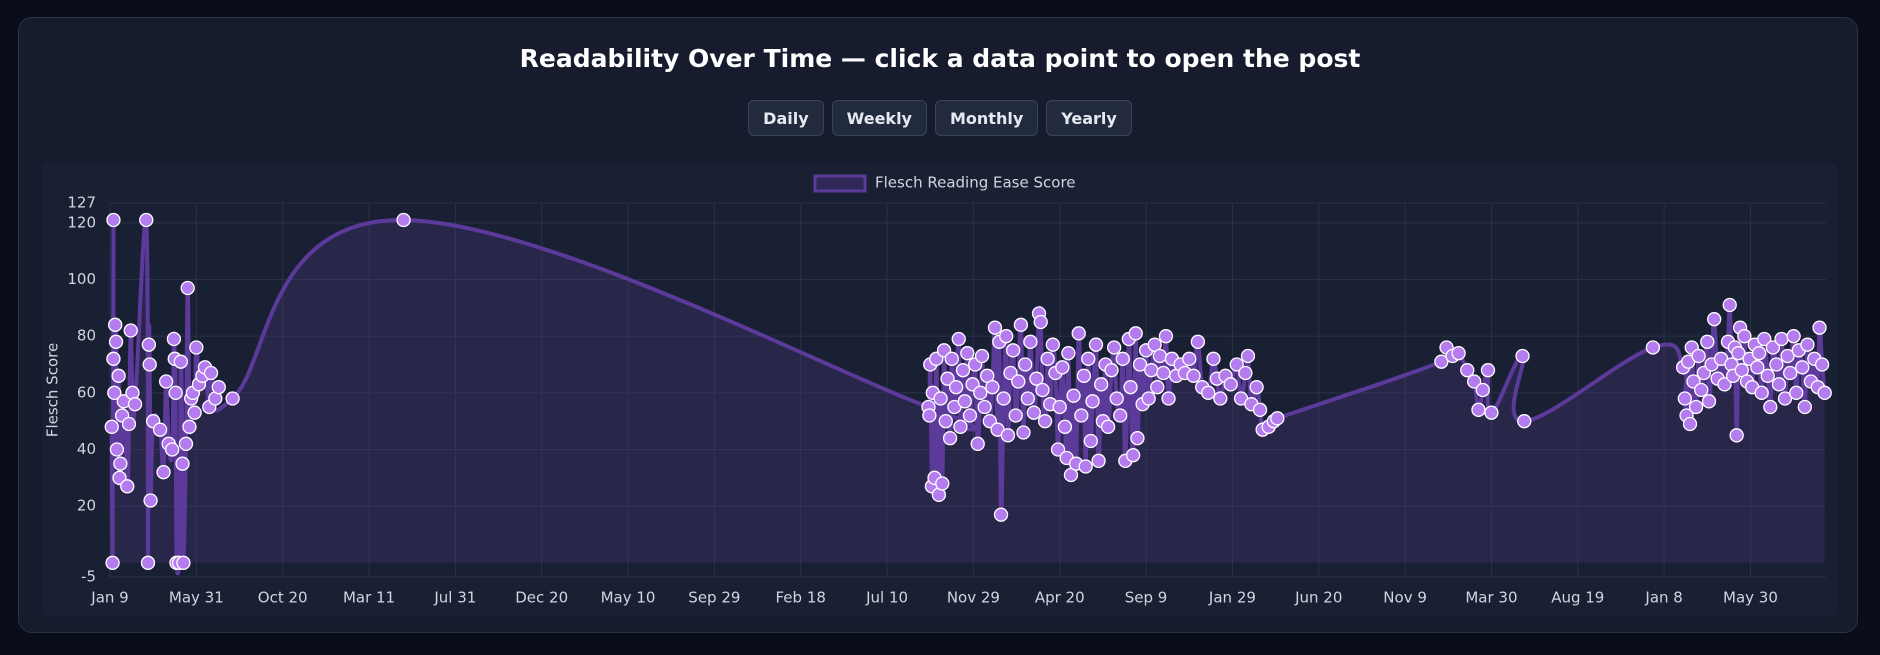 The width and height of the screenshot is (1880, 655). I want to click on monthly-button: Monthly, so click(986, 118).